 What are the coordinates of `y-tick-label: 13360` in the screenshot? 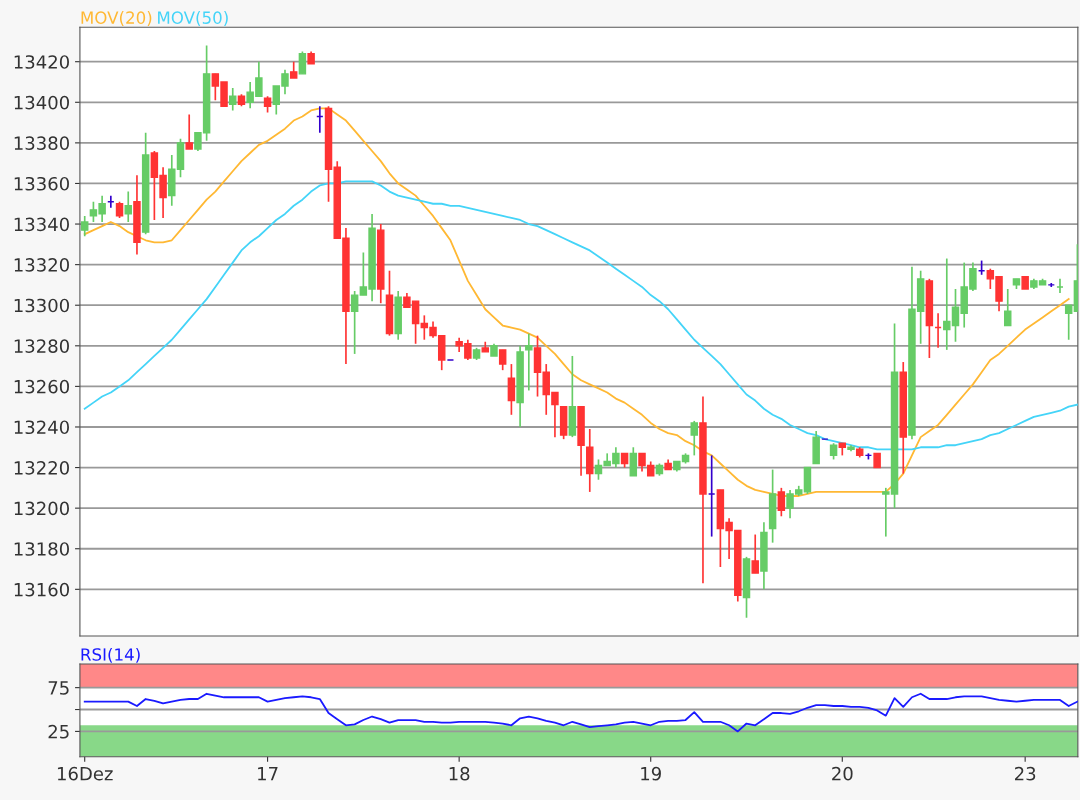 It's located at (41, 183).